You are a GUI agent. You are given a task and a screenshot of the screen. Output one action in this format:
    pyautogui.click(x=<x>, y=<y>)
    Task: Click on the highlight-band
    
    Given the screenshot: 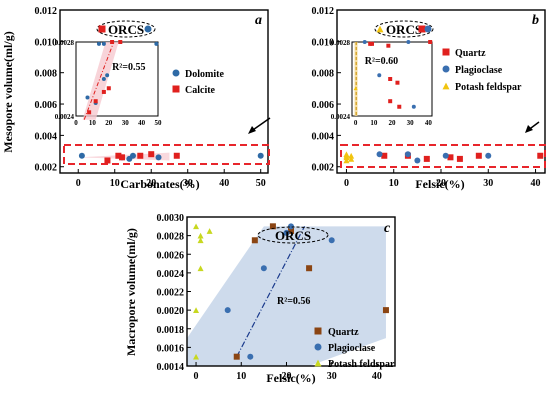 What is the action you would take?
    pyautogui.click(x=166, y=154)
    